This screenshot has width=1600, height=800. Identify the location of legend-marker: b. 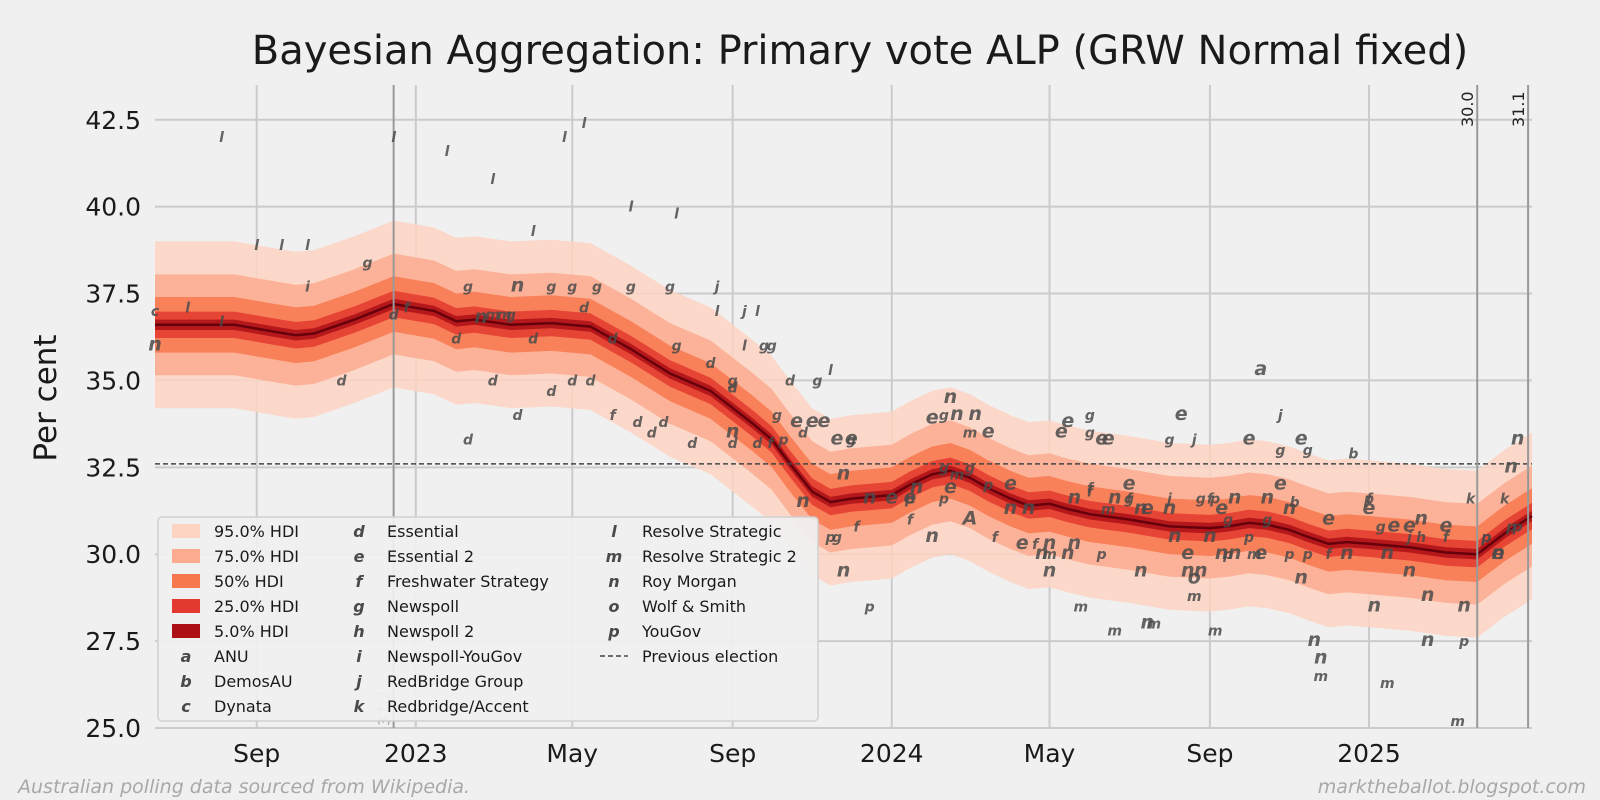
(185, 681).